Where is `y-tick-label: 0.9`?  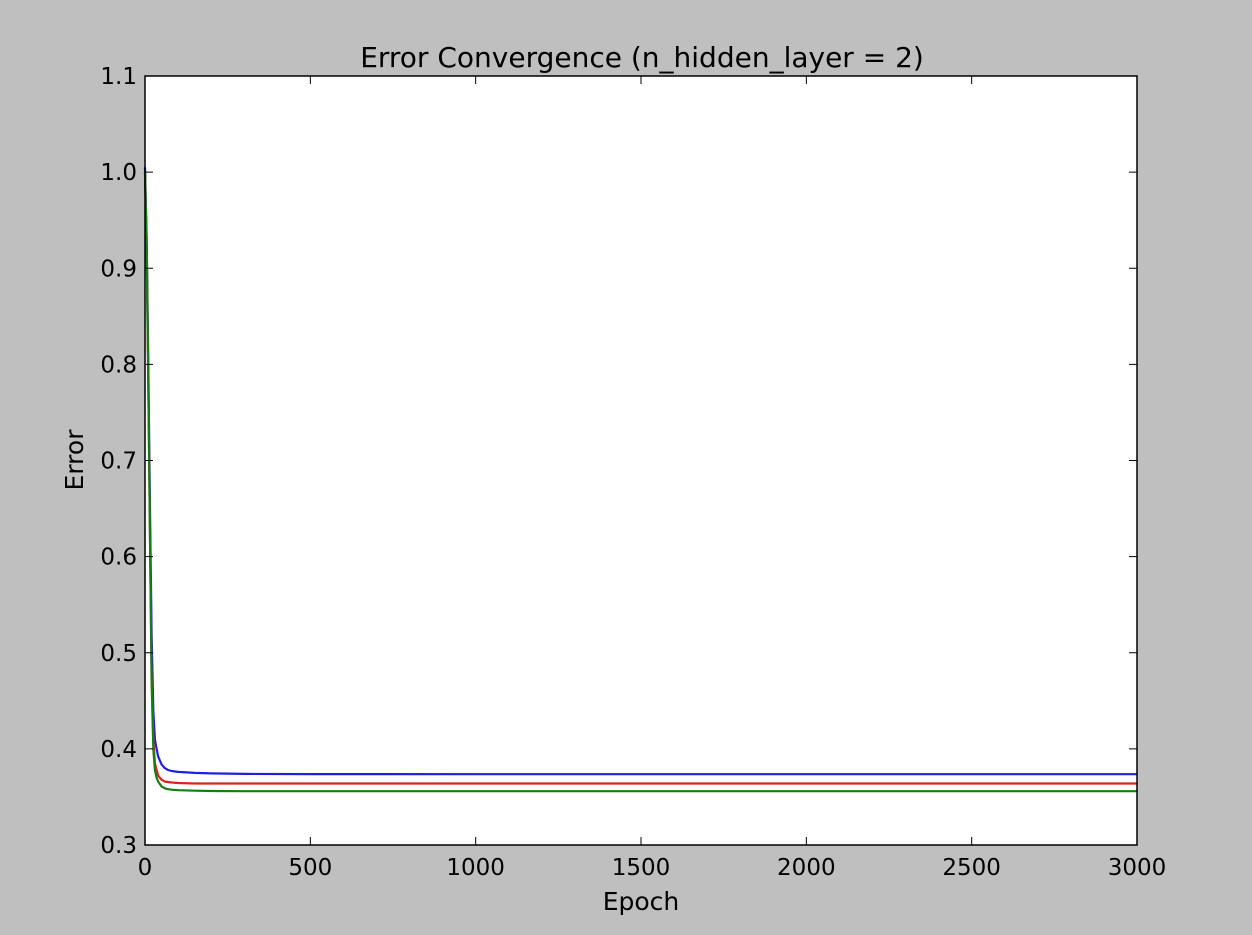 y-tick-label: 0.9 is located at coordinates (118, 269).